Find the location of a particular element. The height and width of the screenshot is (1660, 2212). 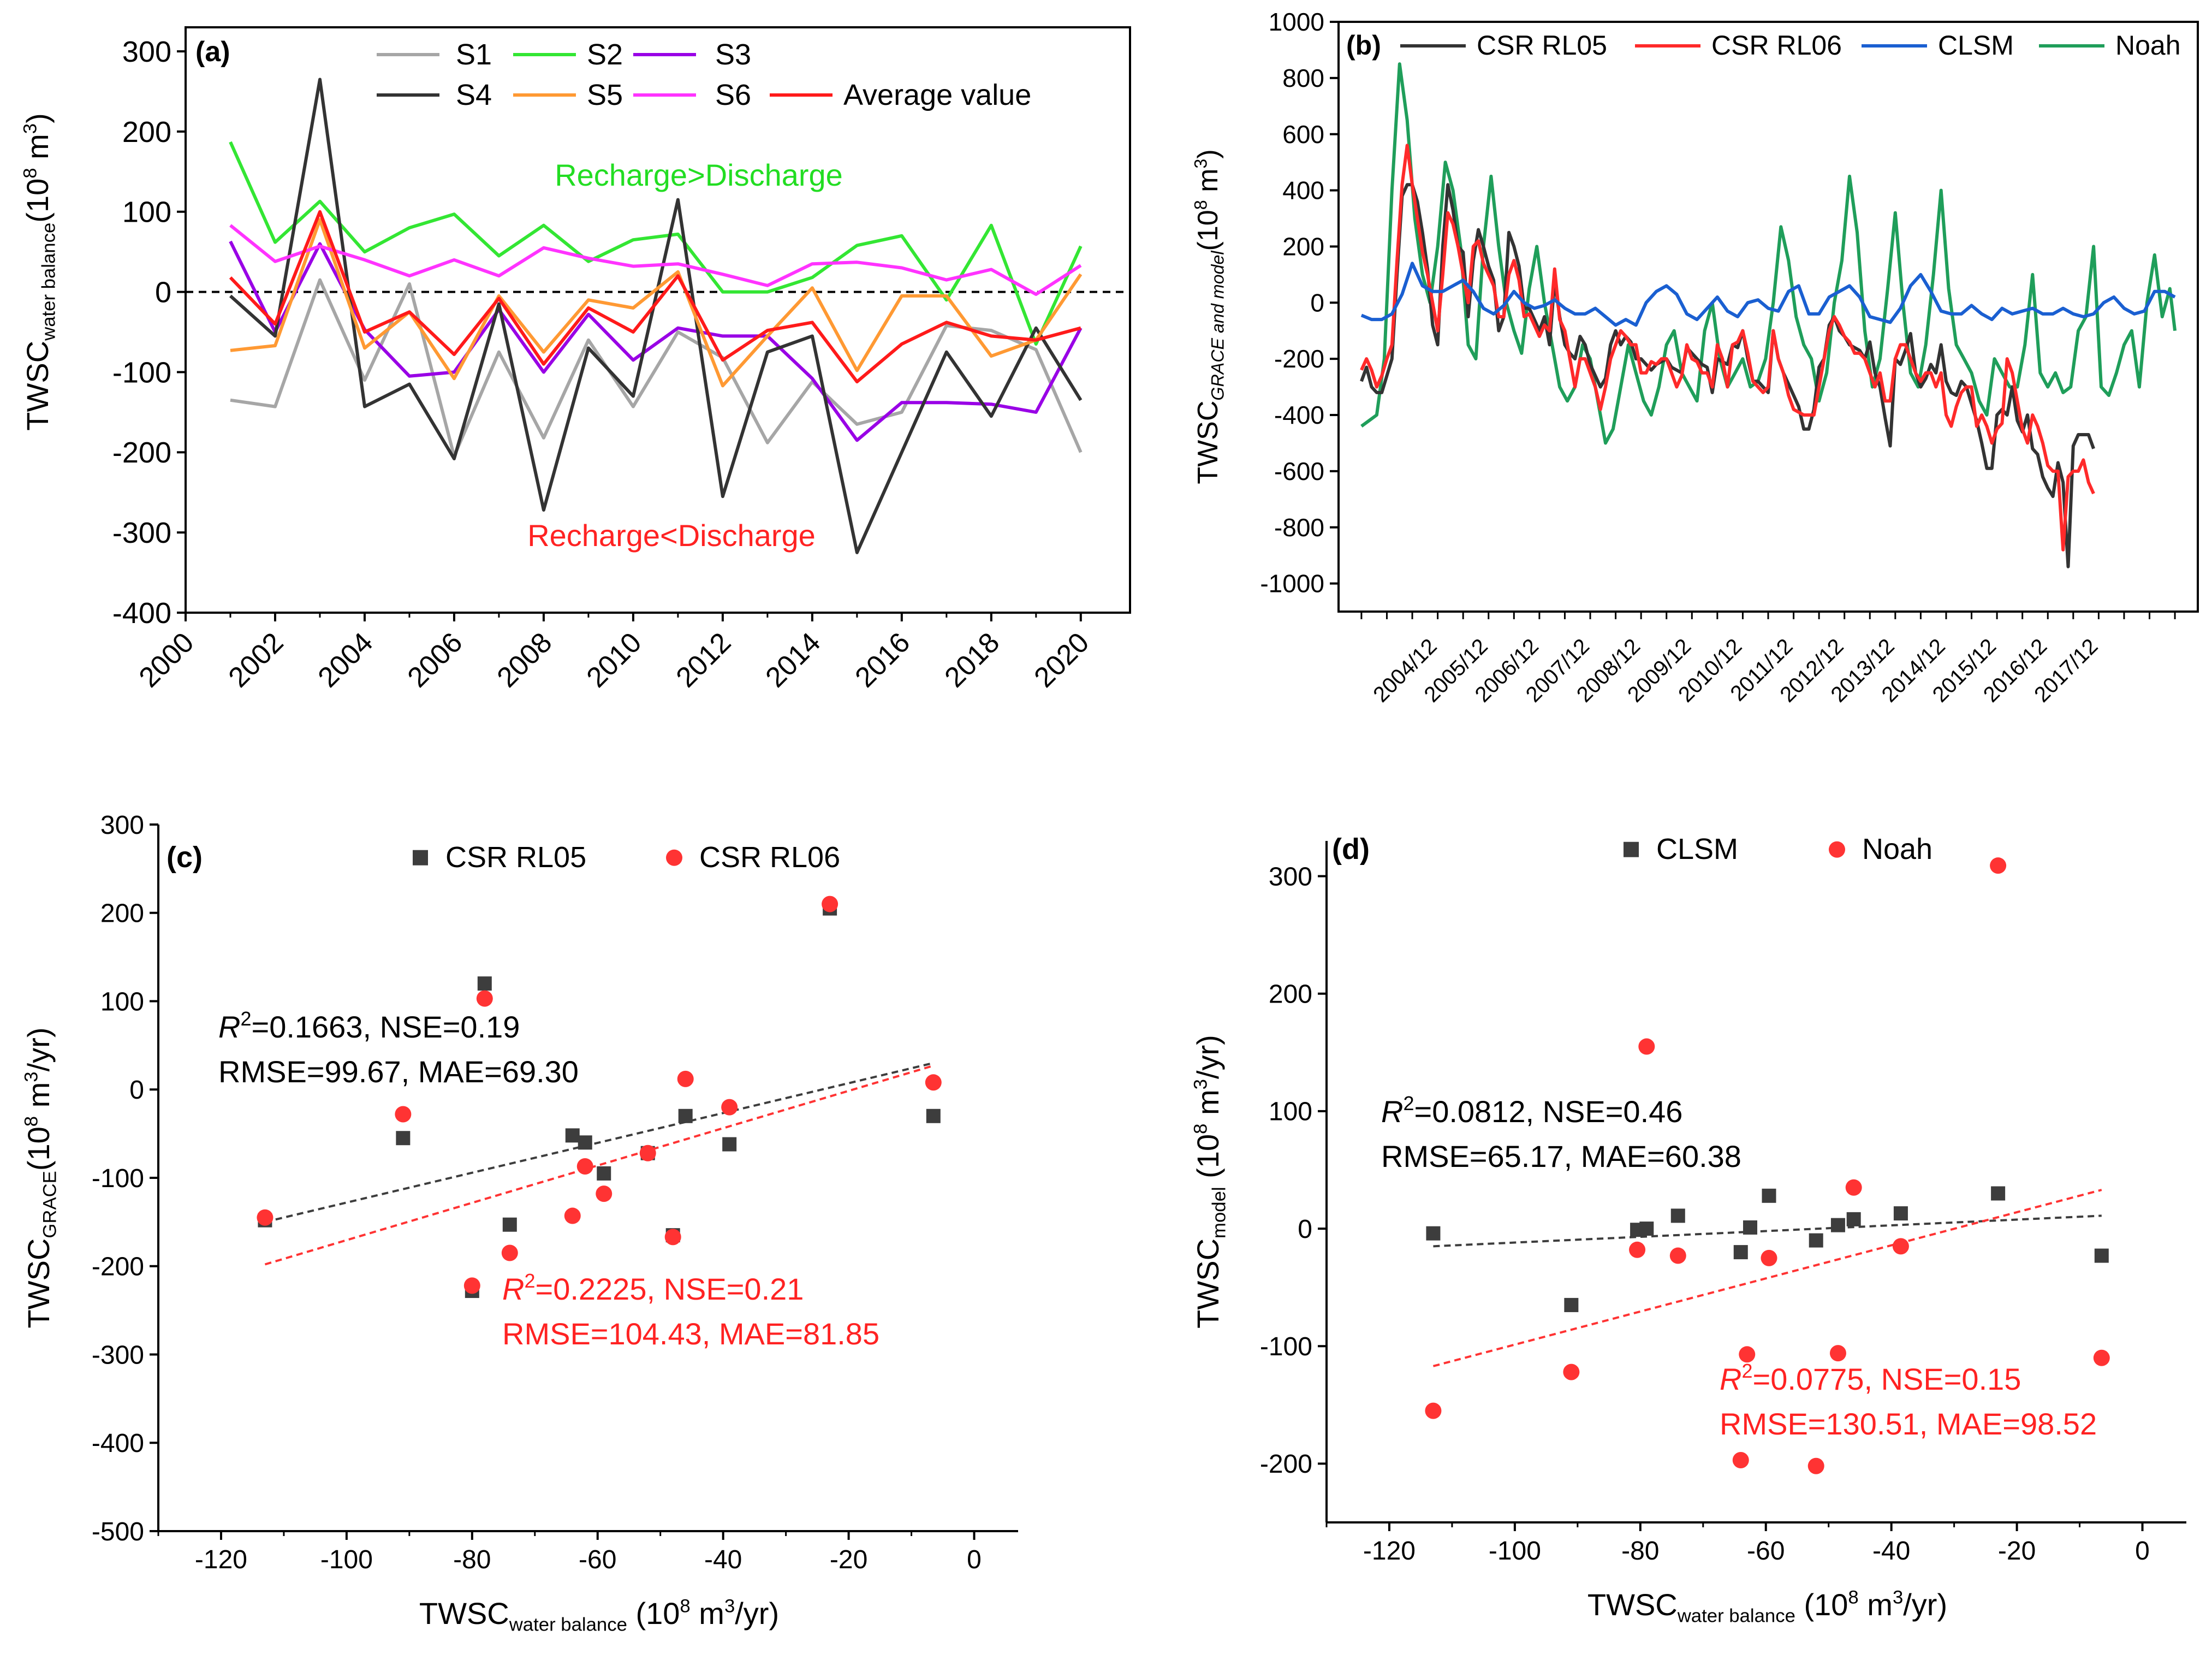

x-tick-label: 2020 is located at coordinates (1061, 659).